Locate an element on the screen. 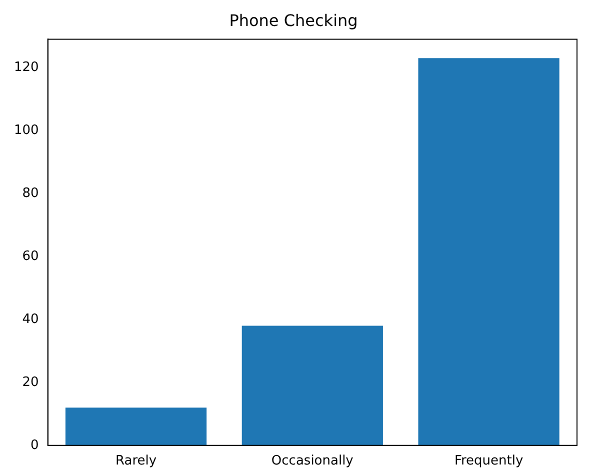 The image size is (591, 474). x-tick-label: Rarely is located at coordinates (136, 461).